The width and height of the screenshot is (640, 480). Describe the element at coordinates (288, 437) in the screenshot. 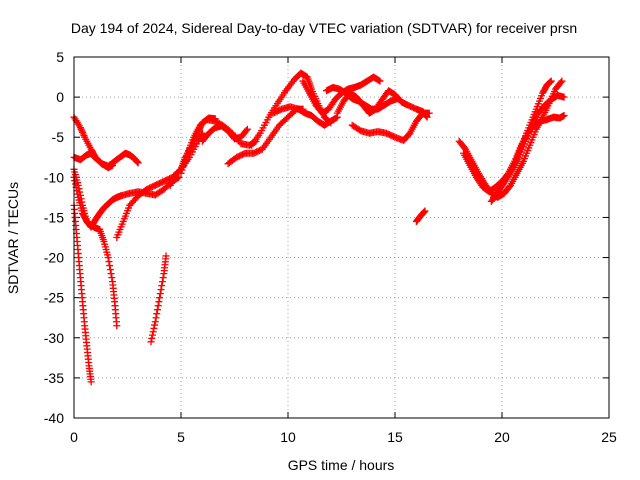

I see `x-tick-label: 10` at that location.